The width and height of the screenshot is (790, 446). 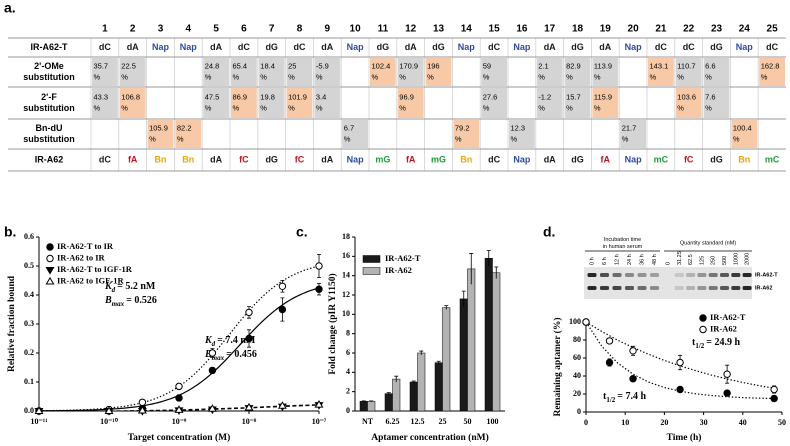 What do you see at coordinates (105, 29) in the screenshot?
I see `column-number: 1` at bounding box center [105, 29].